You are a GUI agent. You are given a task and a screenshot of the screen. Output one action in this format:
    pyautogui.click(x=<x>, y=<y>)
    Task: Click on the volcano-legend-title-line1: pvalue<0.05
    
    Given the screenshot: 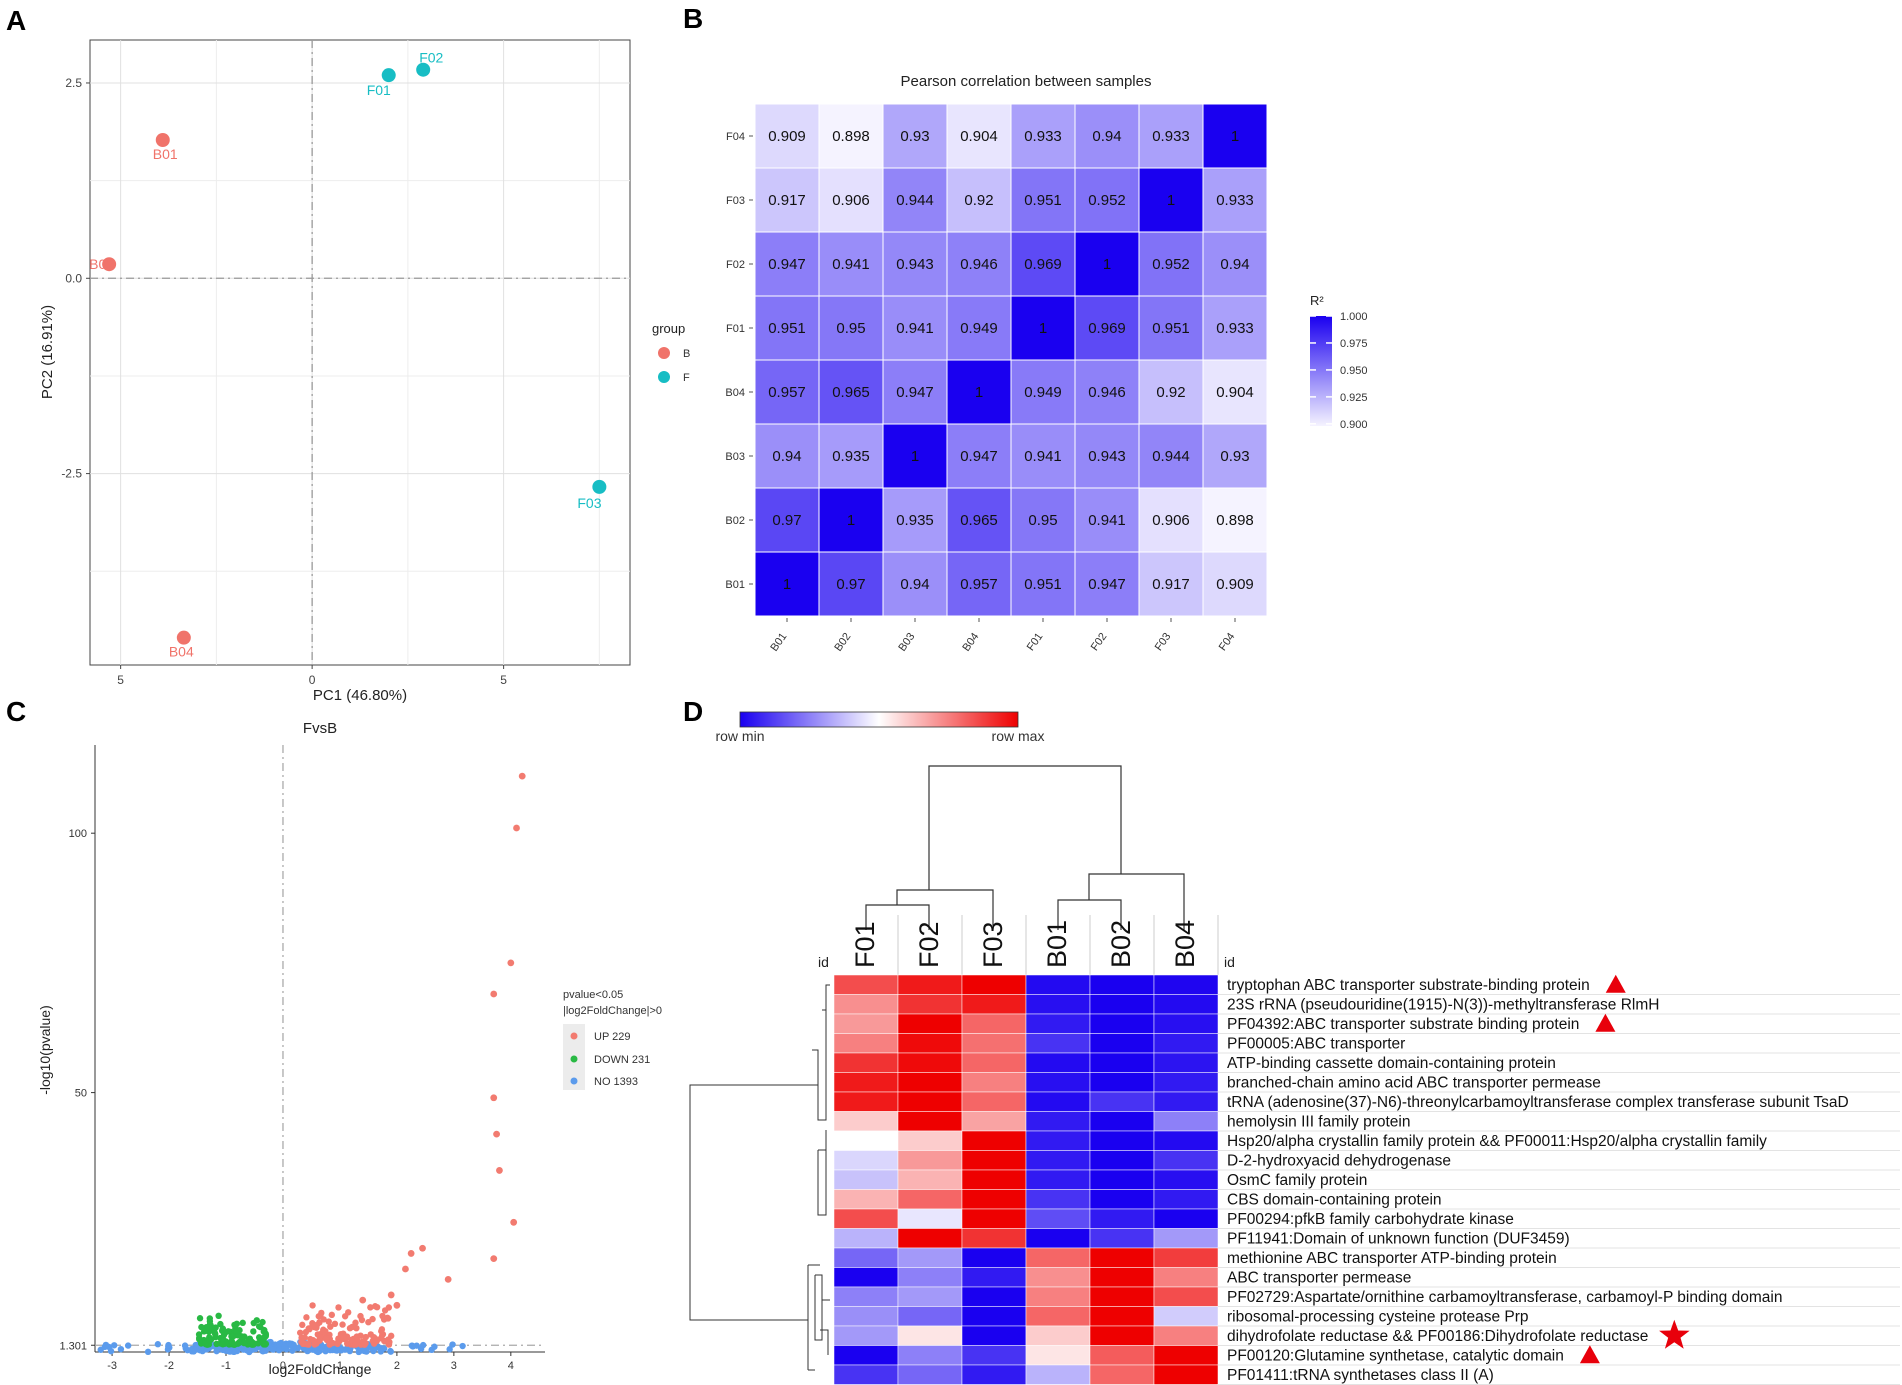 What is the action you would take?
    pyautogui.click(x=593, y=995)
    